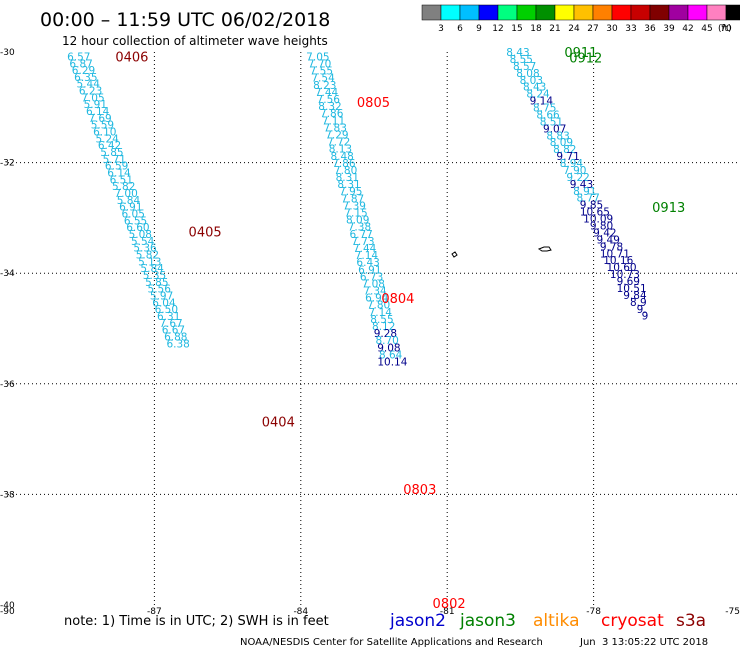 This screenshot has height=650, width=740. Describe the element at coordinates (133, 215) in the screenshot. I see `wave-height-value: 6.05` at that location.